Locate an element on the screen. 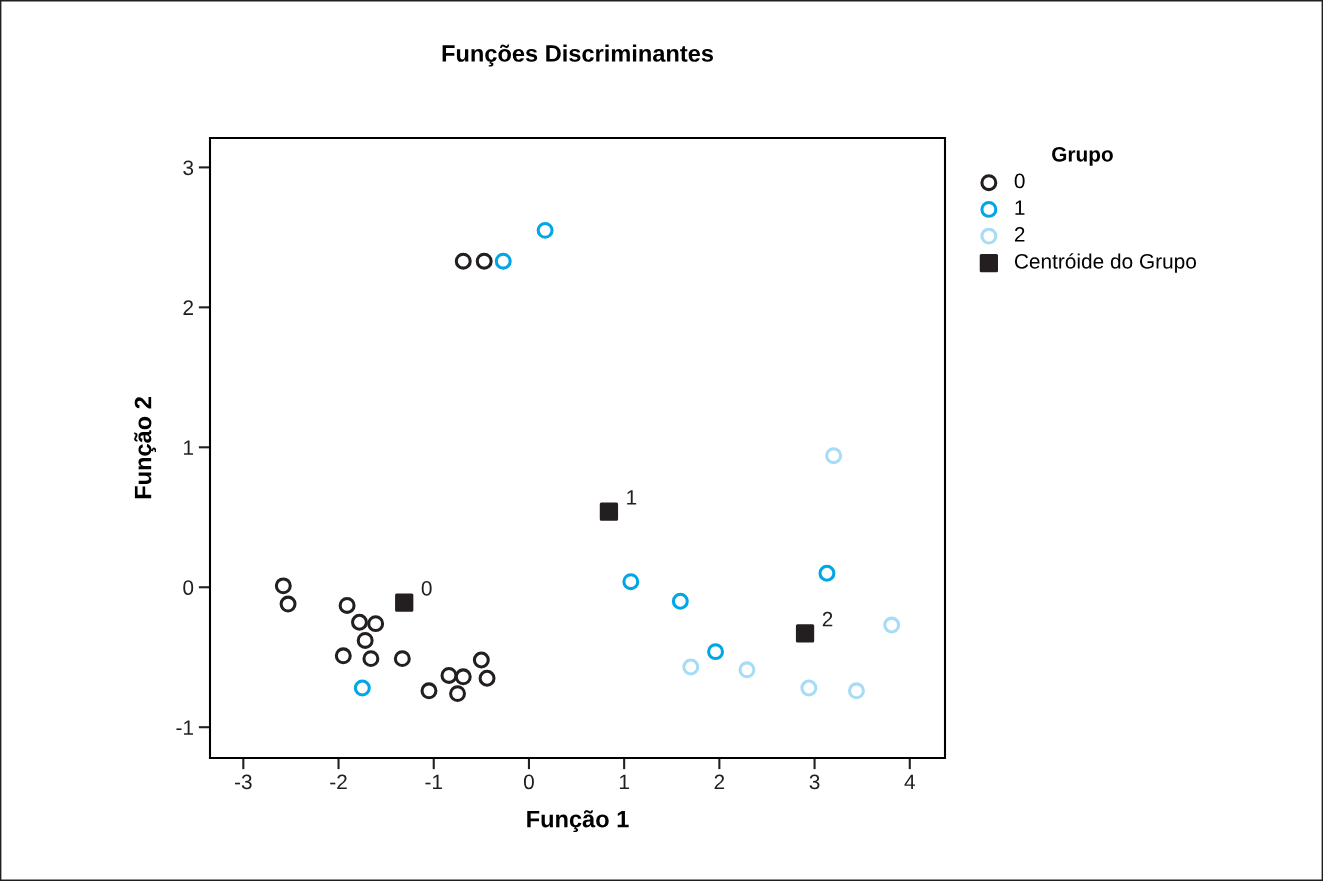  legend-label: 1 is located at coordinates (1020, 207).